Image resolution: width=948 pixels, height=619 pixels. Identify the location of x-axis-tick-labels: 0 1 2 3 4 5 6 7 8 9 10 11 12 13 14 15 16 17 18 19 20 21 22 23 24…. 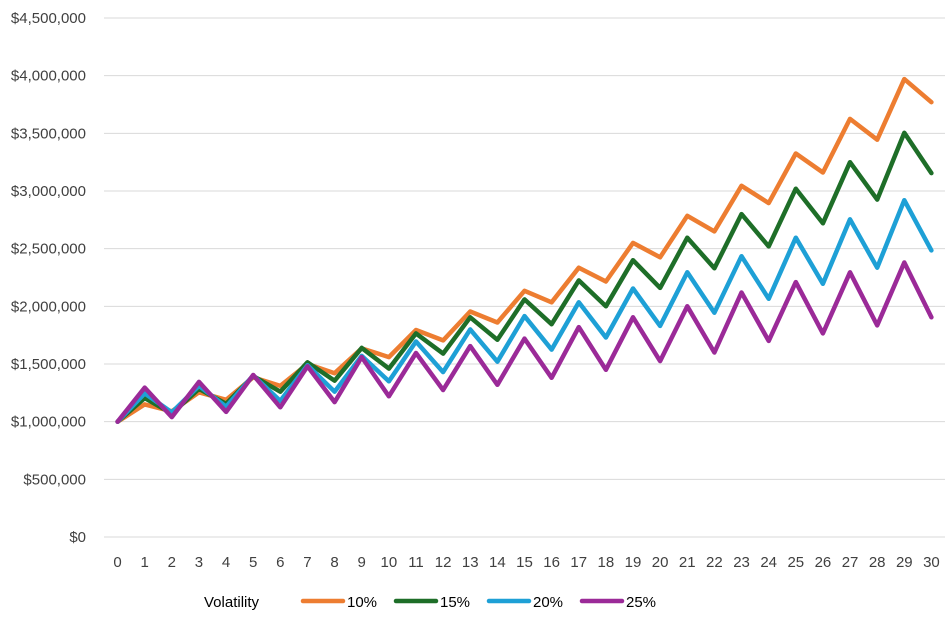
(526, 562).